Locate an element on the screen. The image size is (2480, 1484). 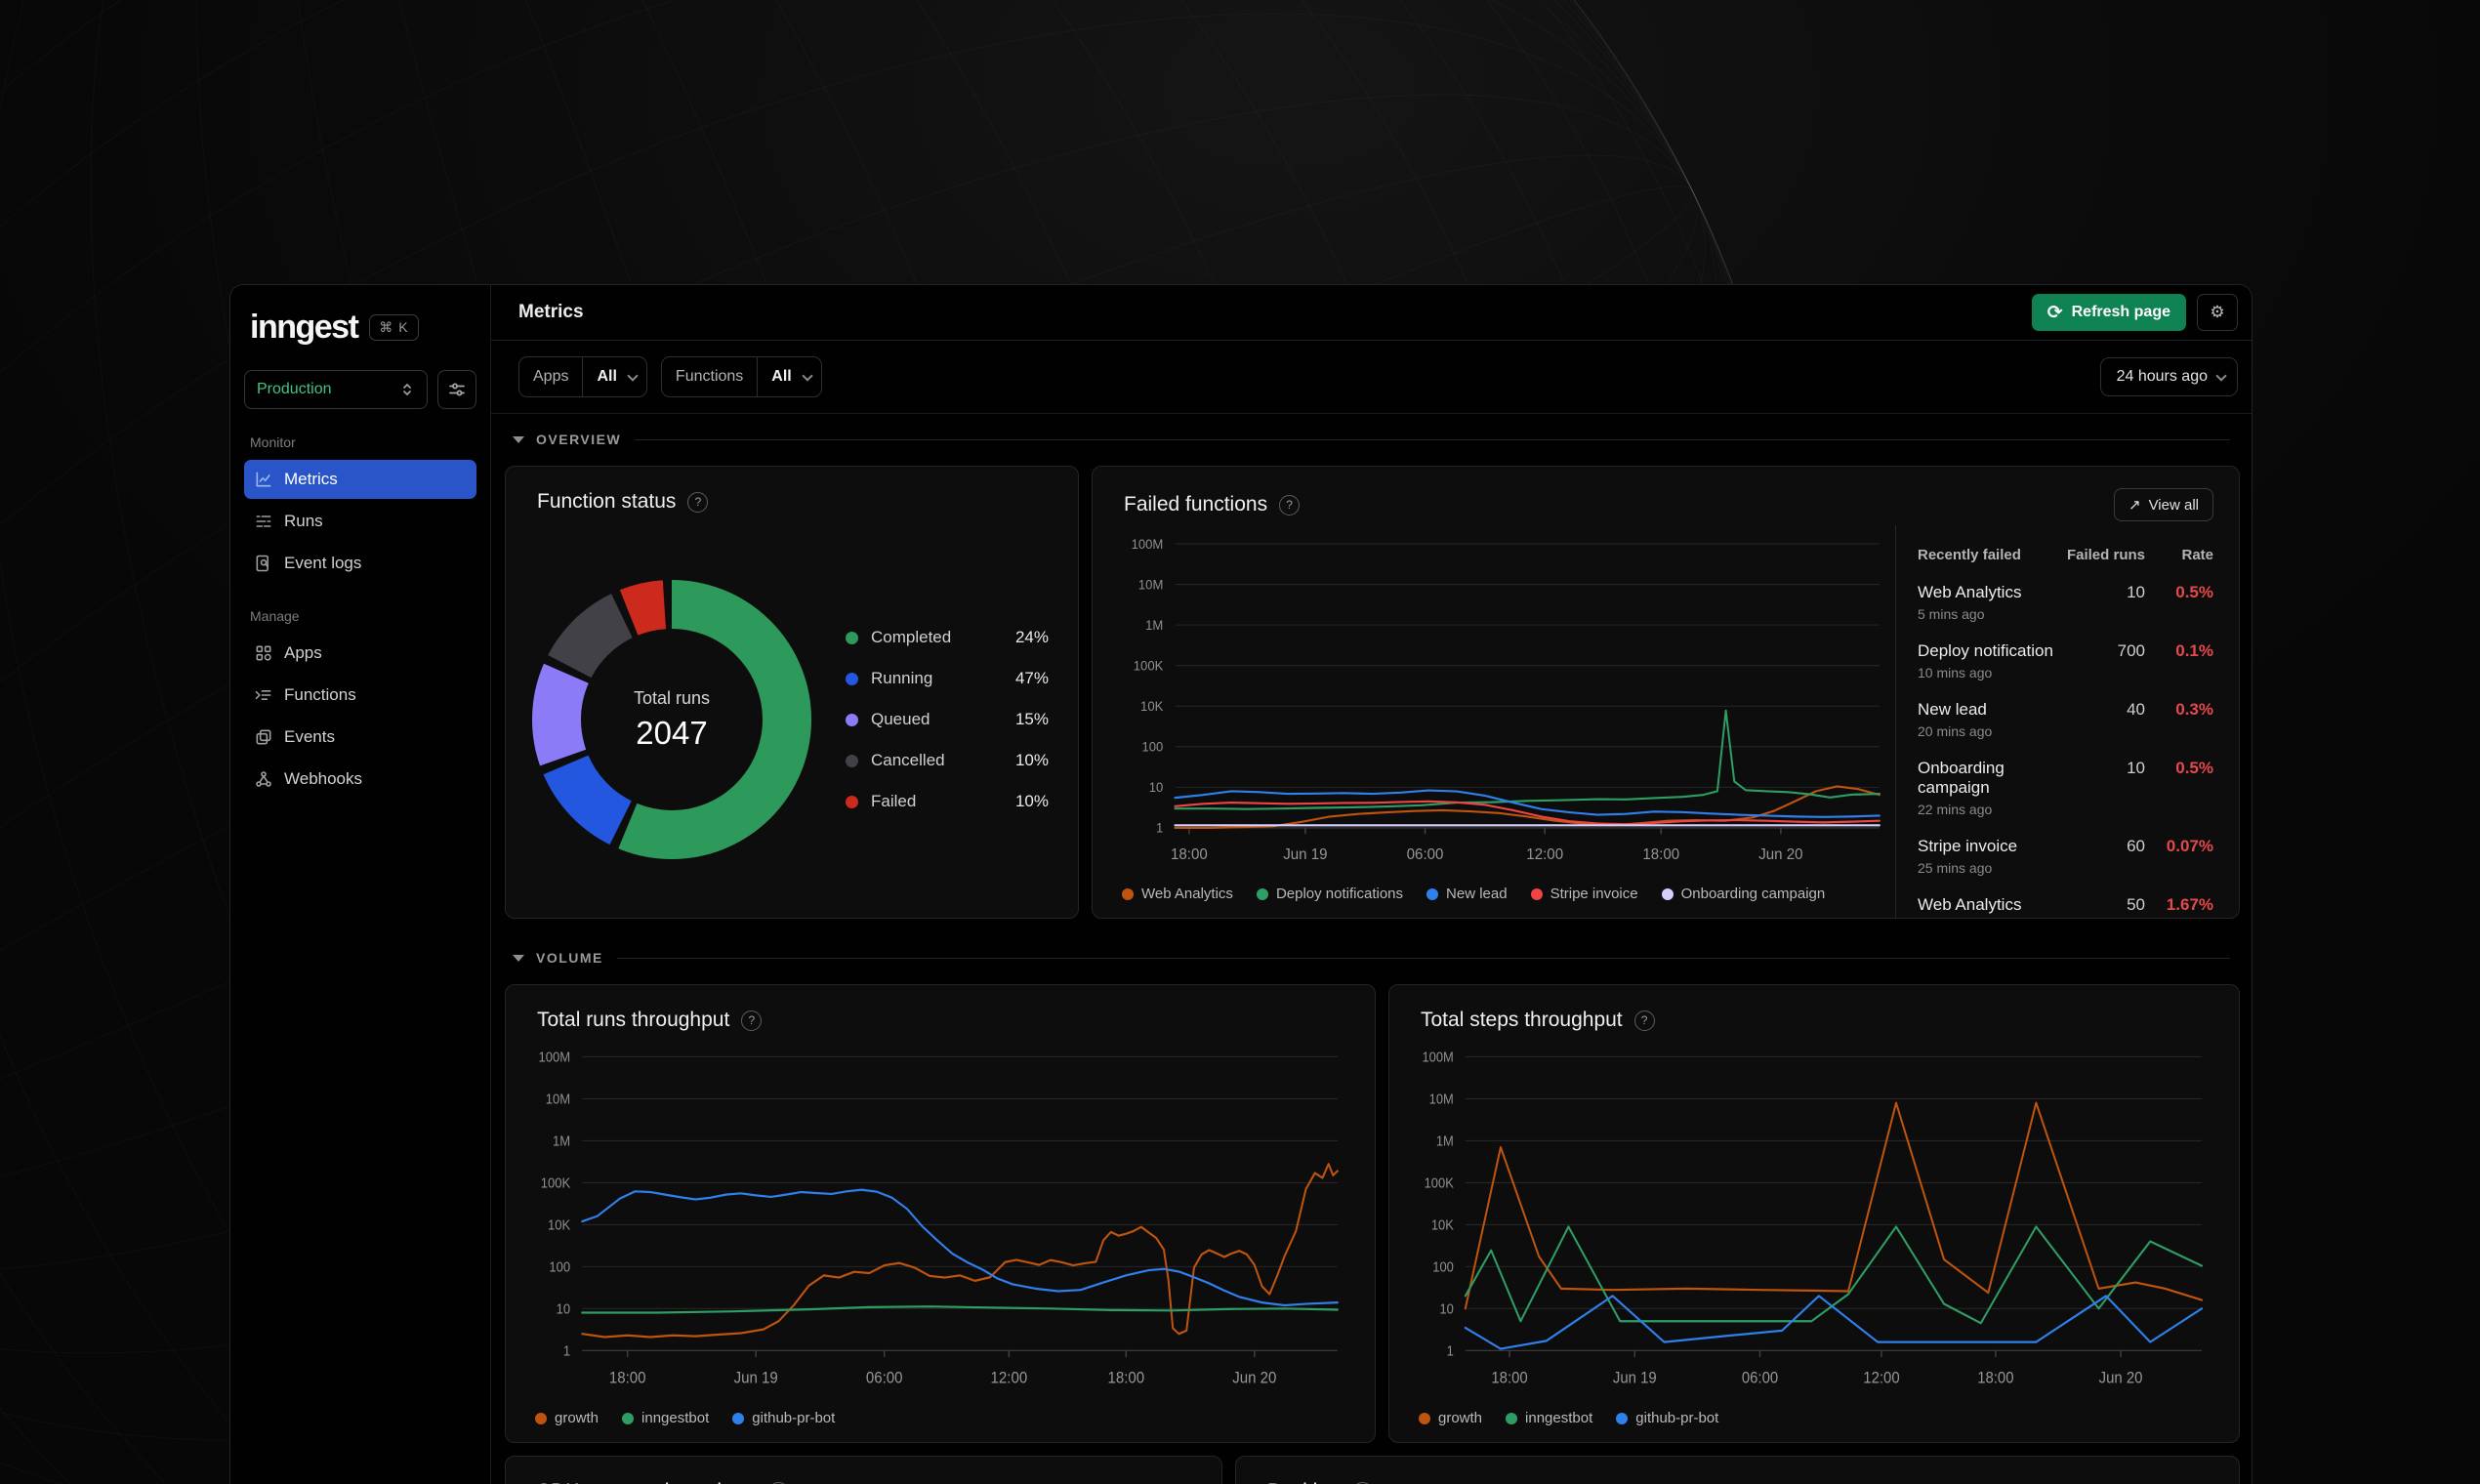
time-range-value: 24 hours ago is located at coordinates (2162, 377).